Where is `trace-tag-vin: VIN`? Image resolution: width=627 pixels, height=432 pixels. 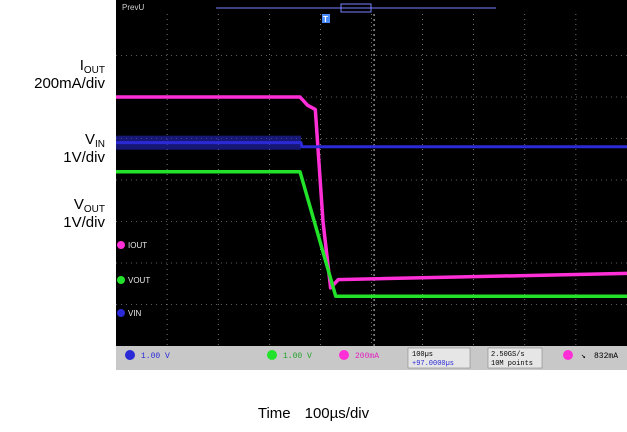 trace-tag-vin: VIN is located at coordinates (129, 313).